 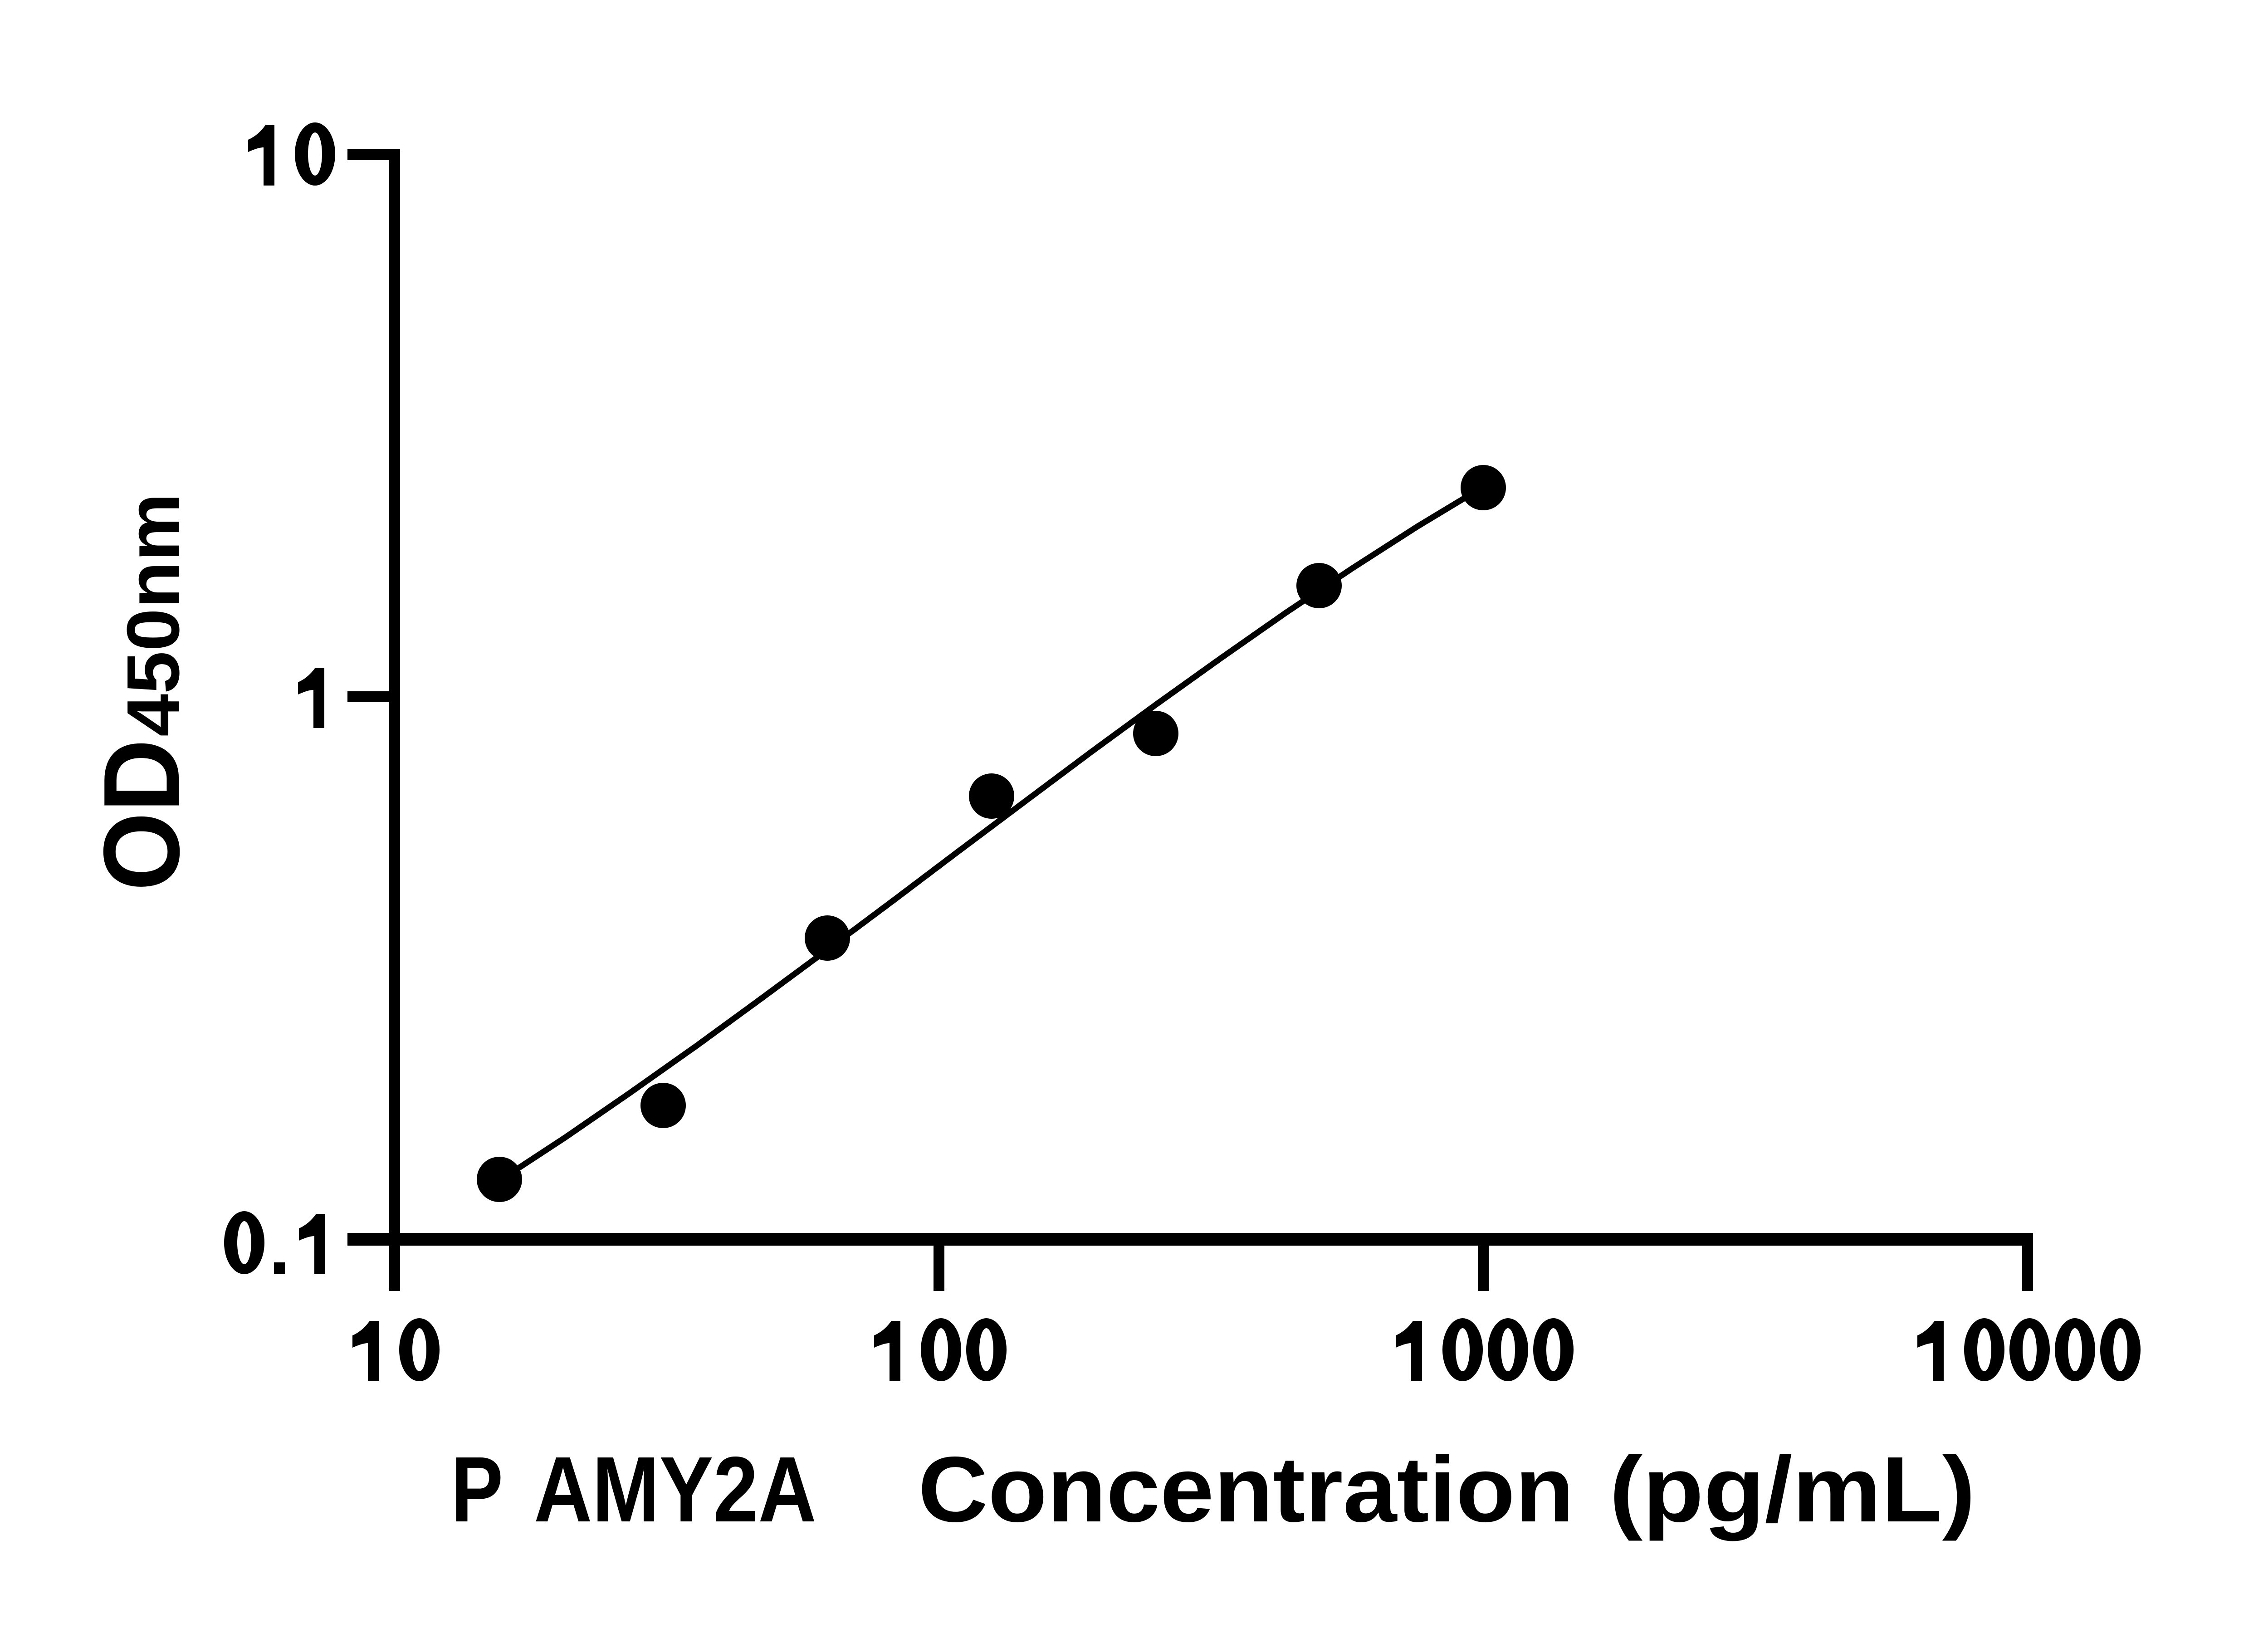 What do you see at coordinates (154, 615) in the screenshot?
I see `svg-text: 450nm` at bounding box center [154, 615].